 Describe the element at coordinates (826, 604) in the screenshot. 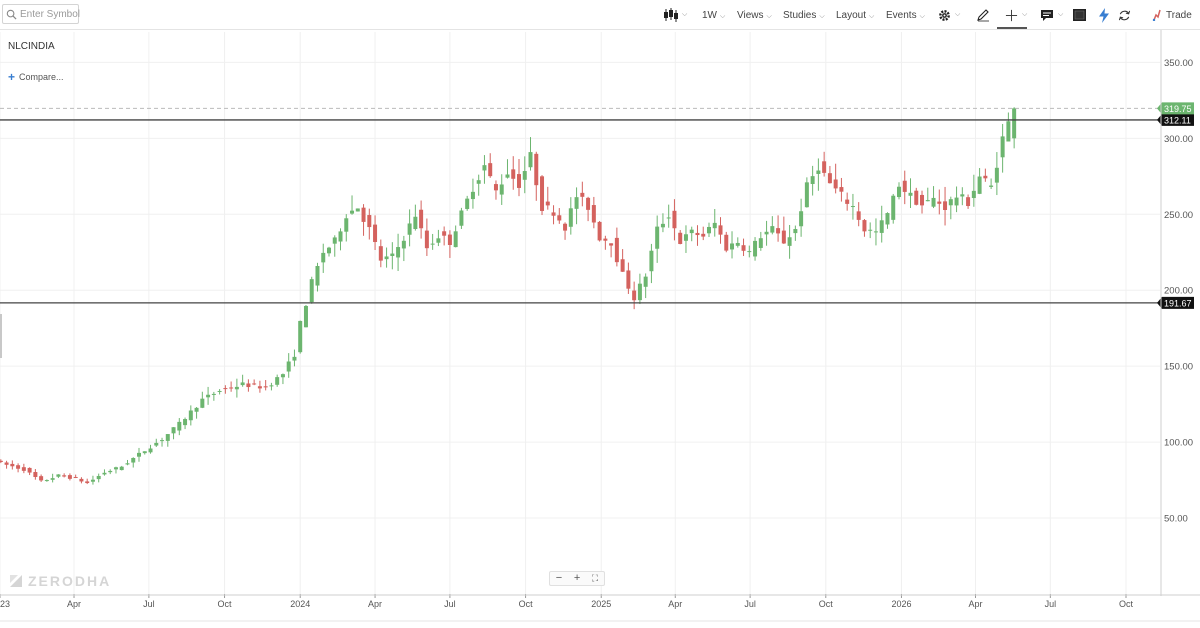

I see `x-tick-label: Oct` at that location.